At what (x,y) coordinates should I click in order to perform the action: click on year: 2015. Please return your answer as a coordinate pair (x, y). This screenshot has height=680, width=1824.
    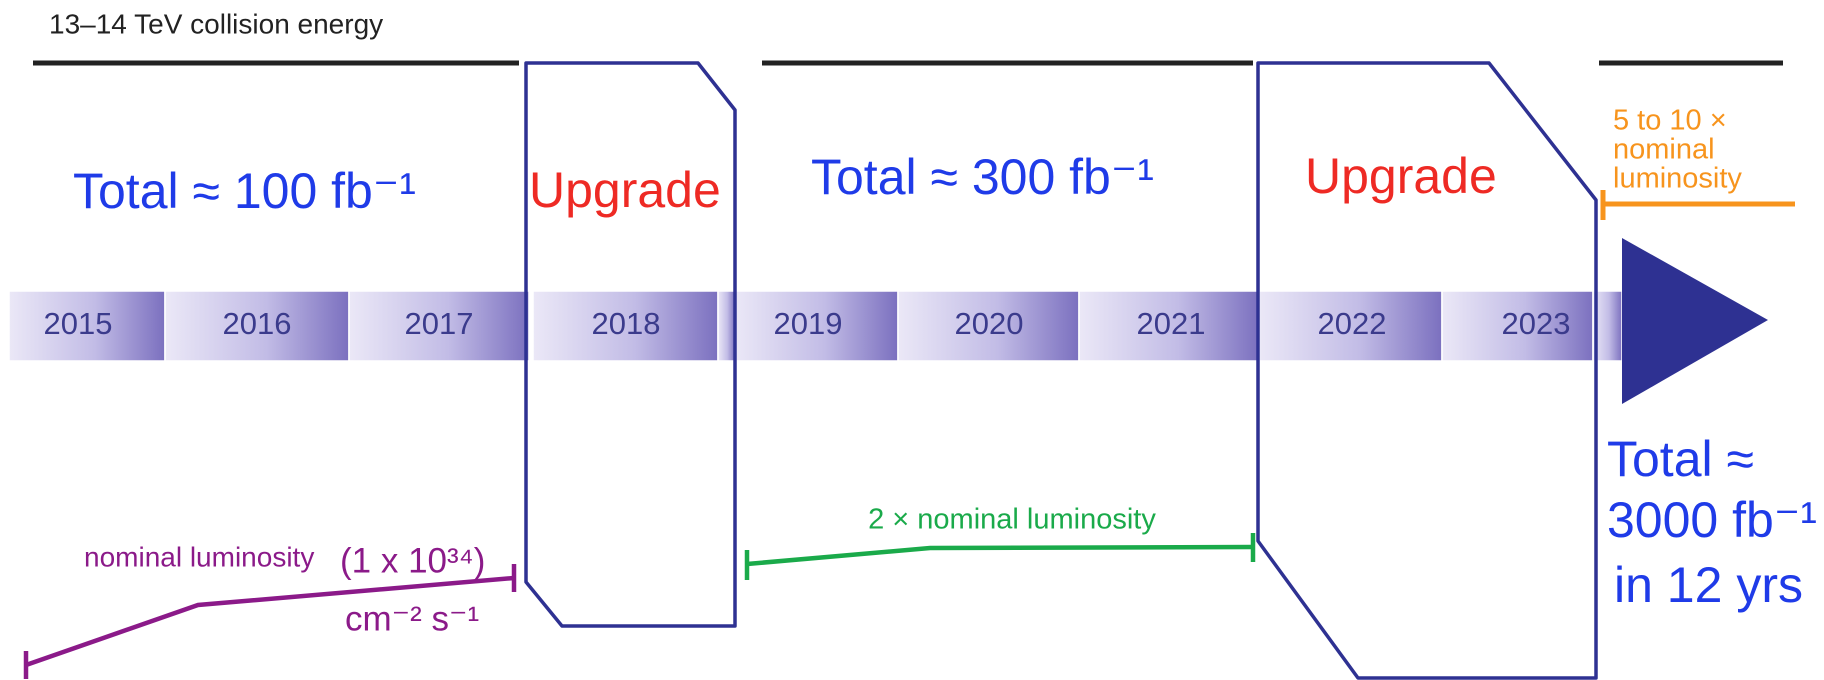
    Looking at the image, I should click on (78, 323).